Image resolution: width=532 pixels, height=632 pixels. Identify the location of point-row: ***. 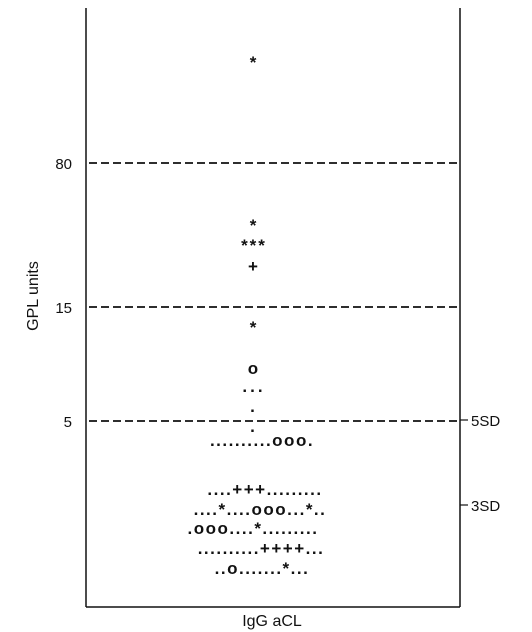
(254, 245).